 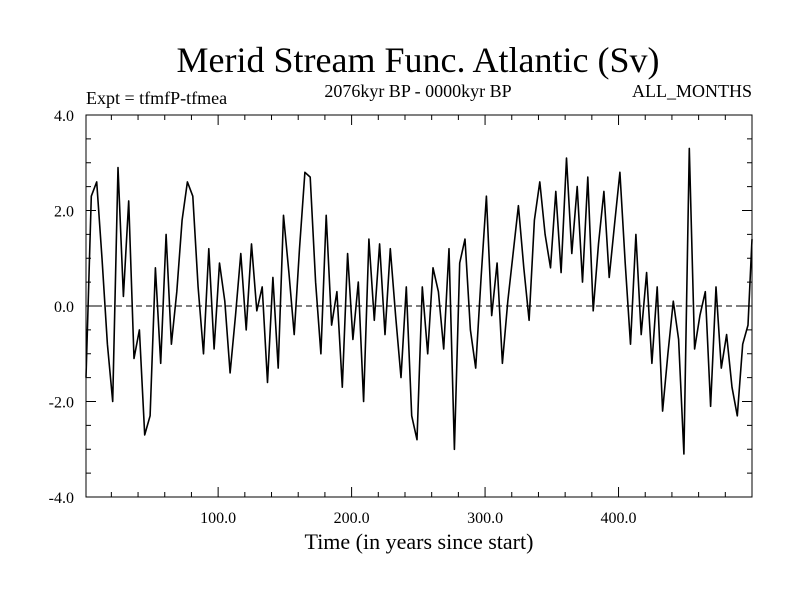 What do you see at coordinates (418, 60) in the screenshot?
I see `chart-title: Merid Stream Func. Atlantic (Sv)` at bounding box center [418, 60].